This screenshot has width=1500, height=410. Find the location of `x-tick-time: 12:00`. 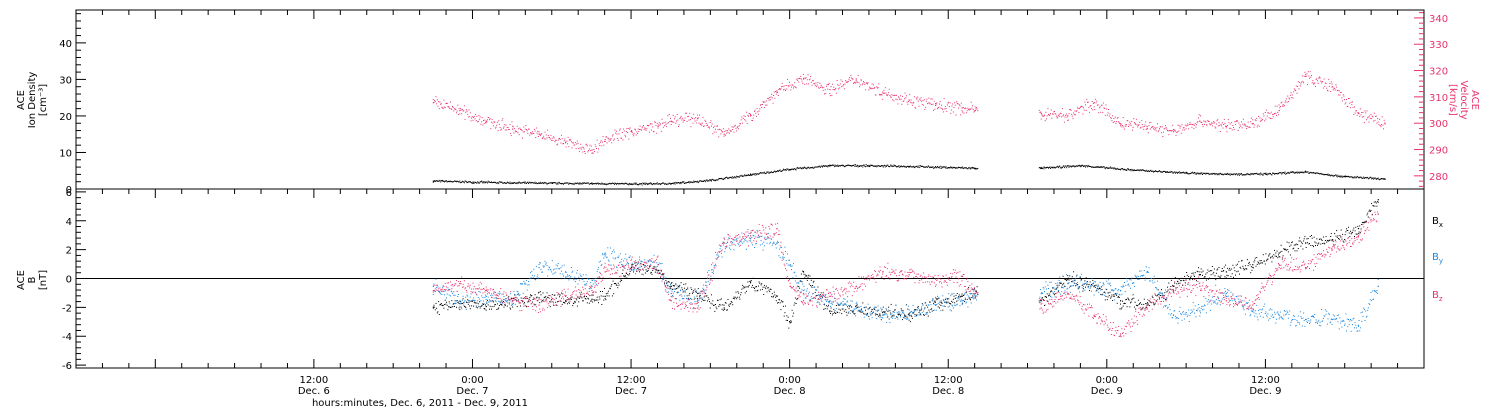

x-tick-time: 12:00 is located at coordinates (1265, 380).